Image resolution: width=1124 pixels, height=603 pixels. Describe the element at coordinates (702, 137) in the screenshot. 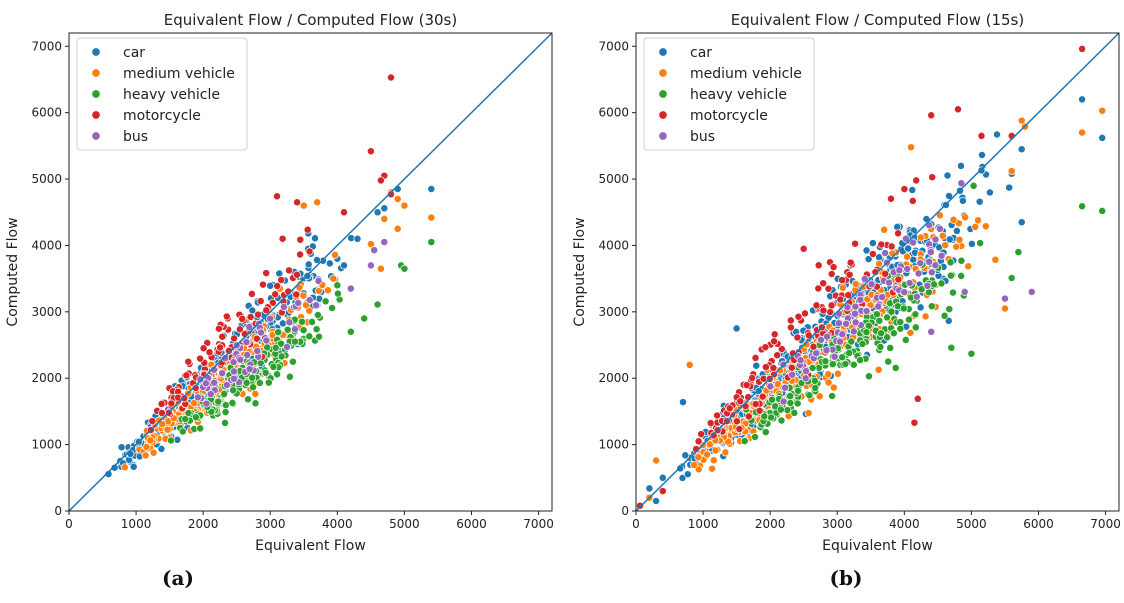

I see `legend-label-bus: bus` at that location.